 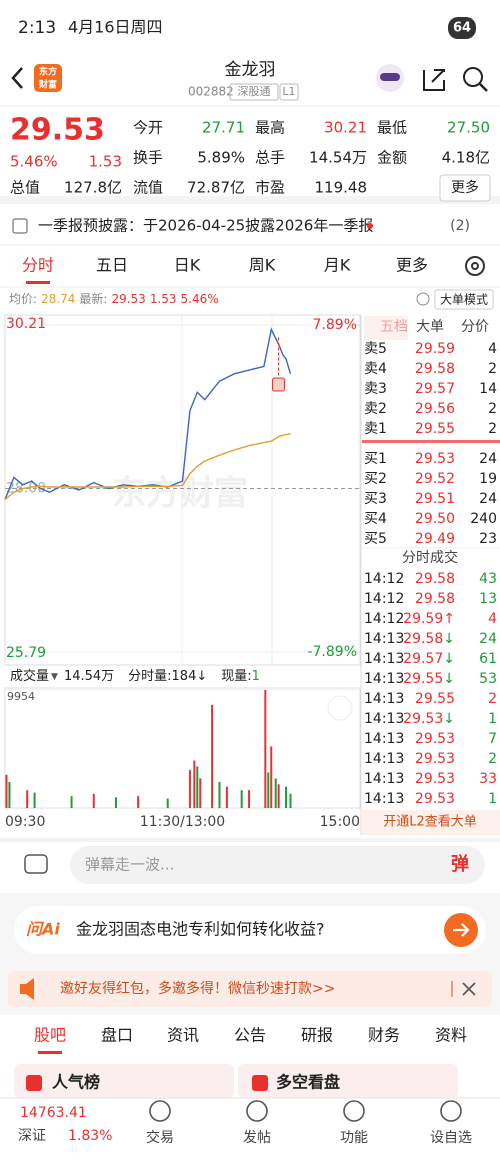 What do you see at coordinates (163, 299) in the screenshot?
I see `info-item: 1.53` at bounding box center [163, 299].